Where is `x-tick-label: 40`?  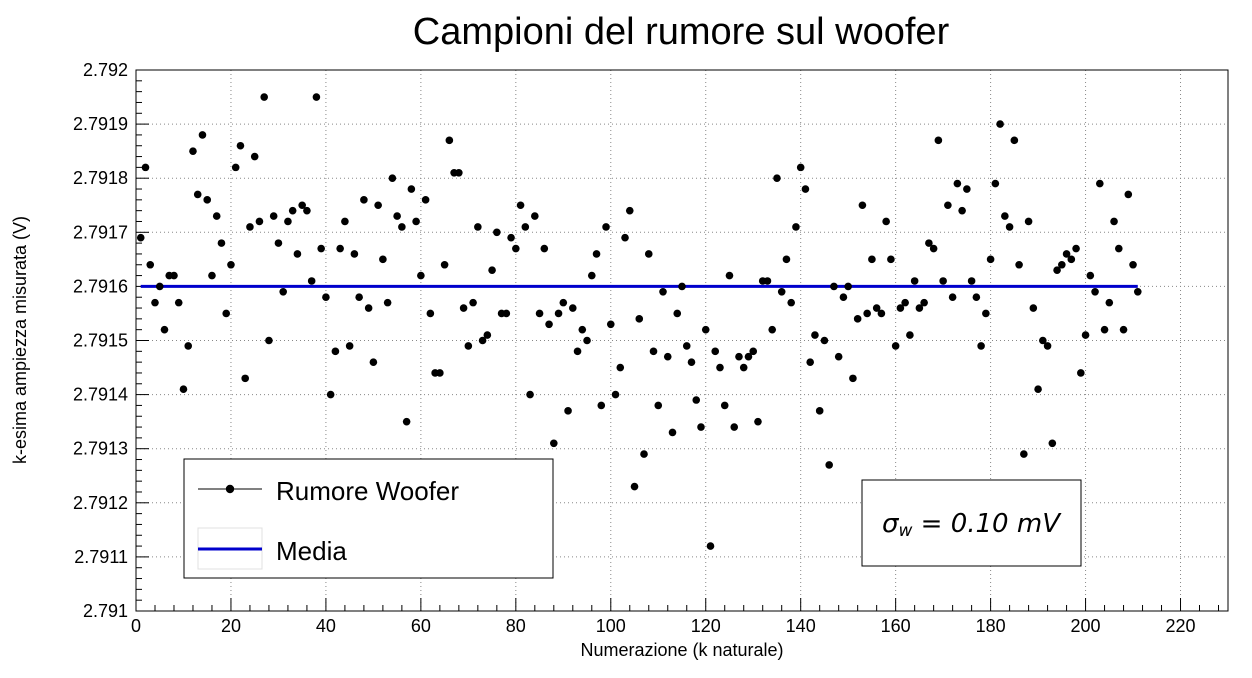
x-tick-label: 40 is located at coordinates (326, 626).